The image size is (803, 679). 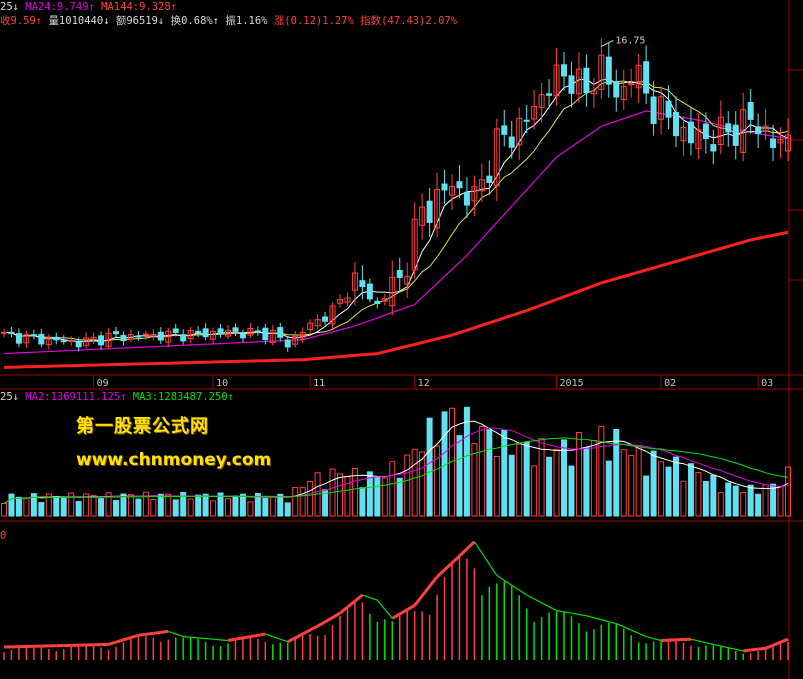 What do you see at coordinates (13, 7) in the screenshot?
I see `ma-label-0: 25↓` at bounding box center [13, 7].